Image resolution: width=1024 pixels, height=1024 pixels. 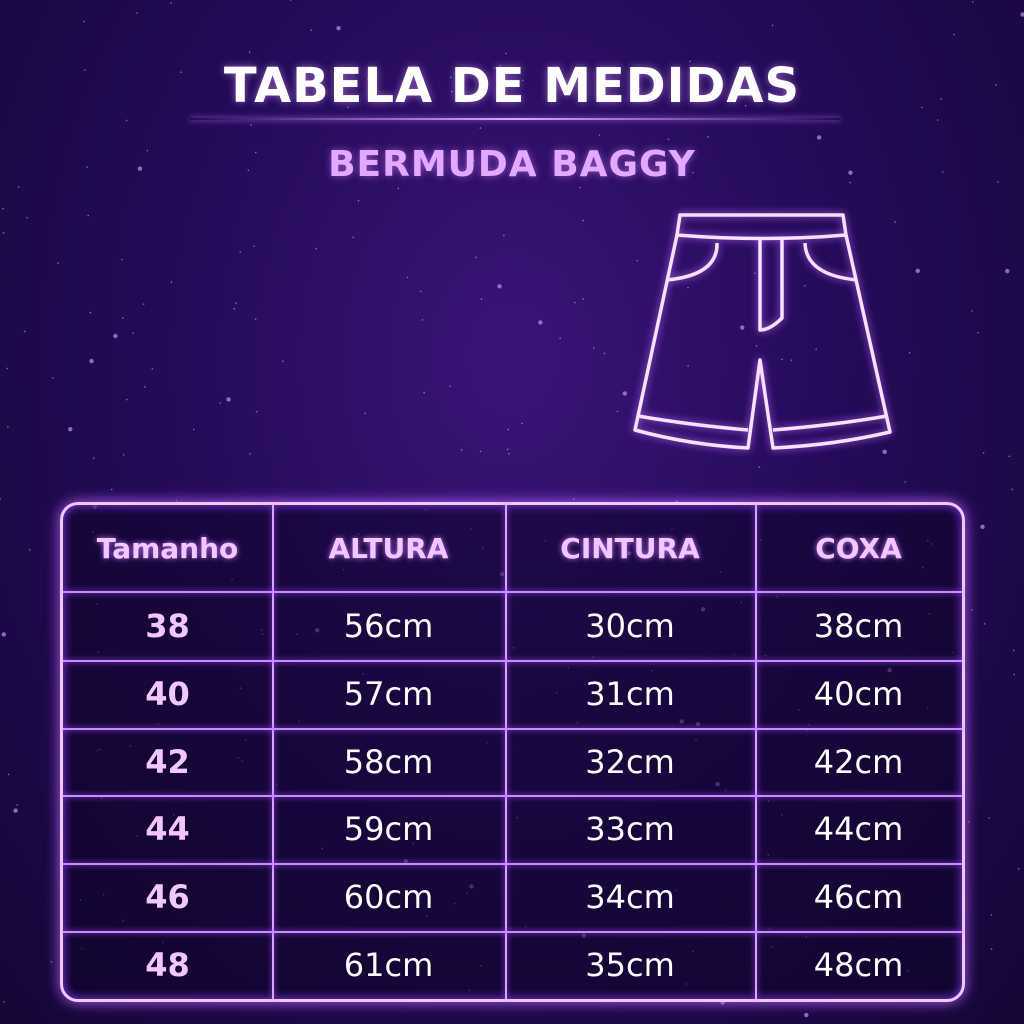 I want to click on measure-cell: 38cm, so click(x=858, y=625).